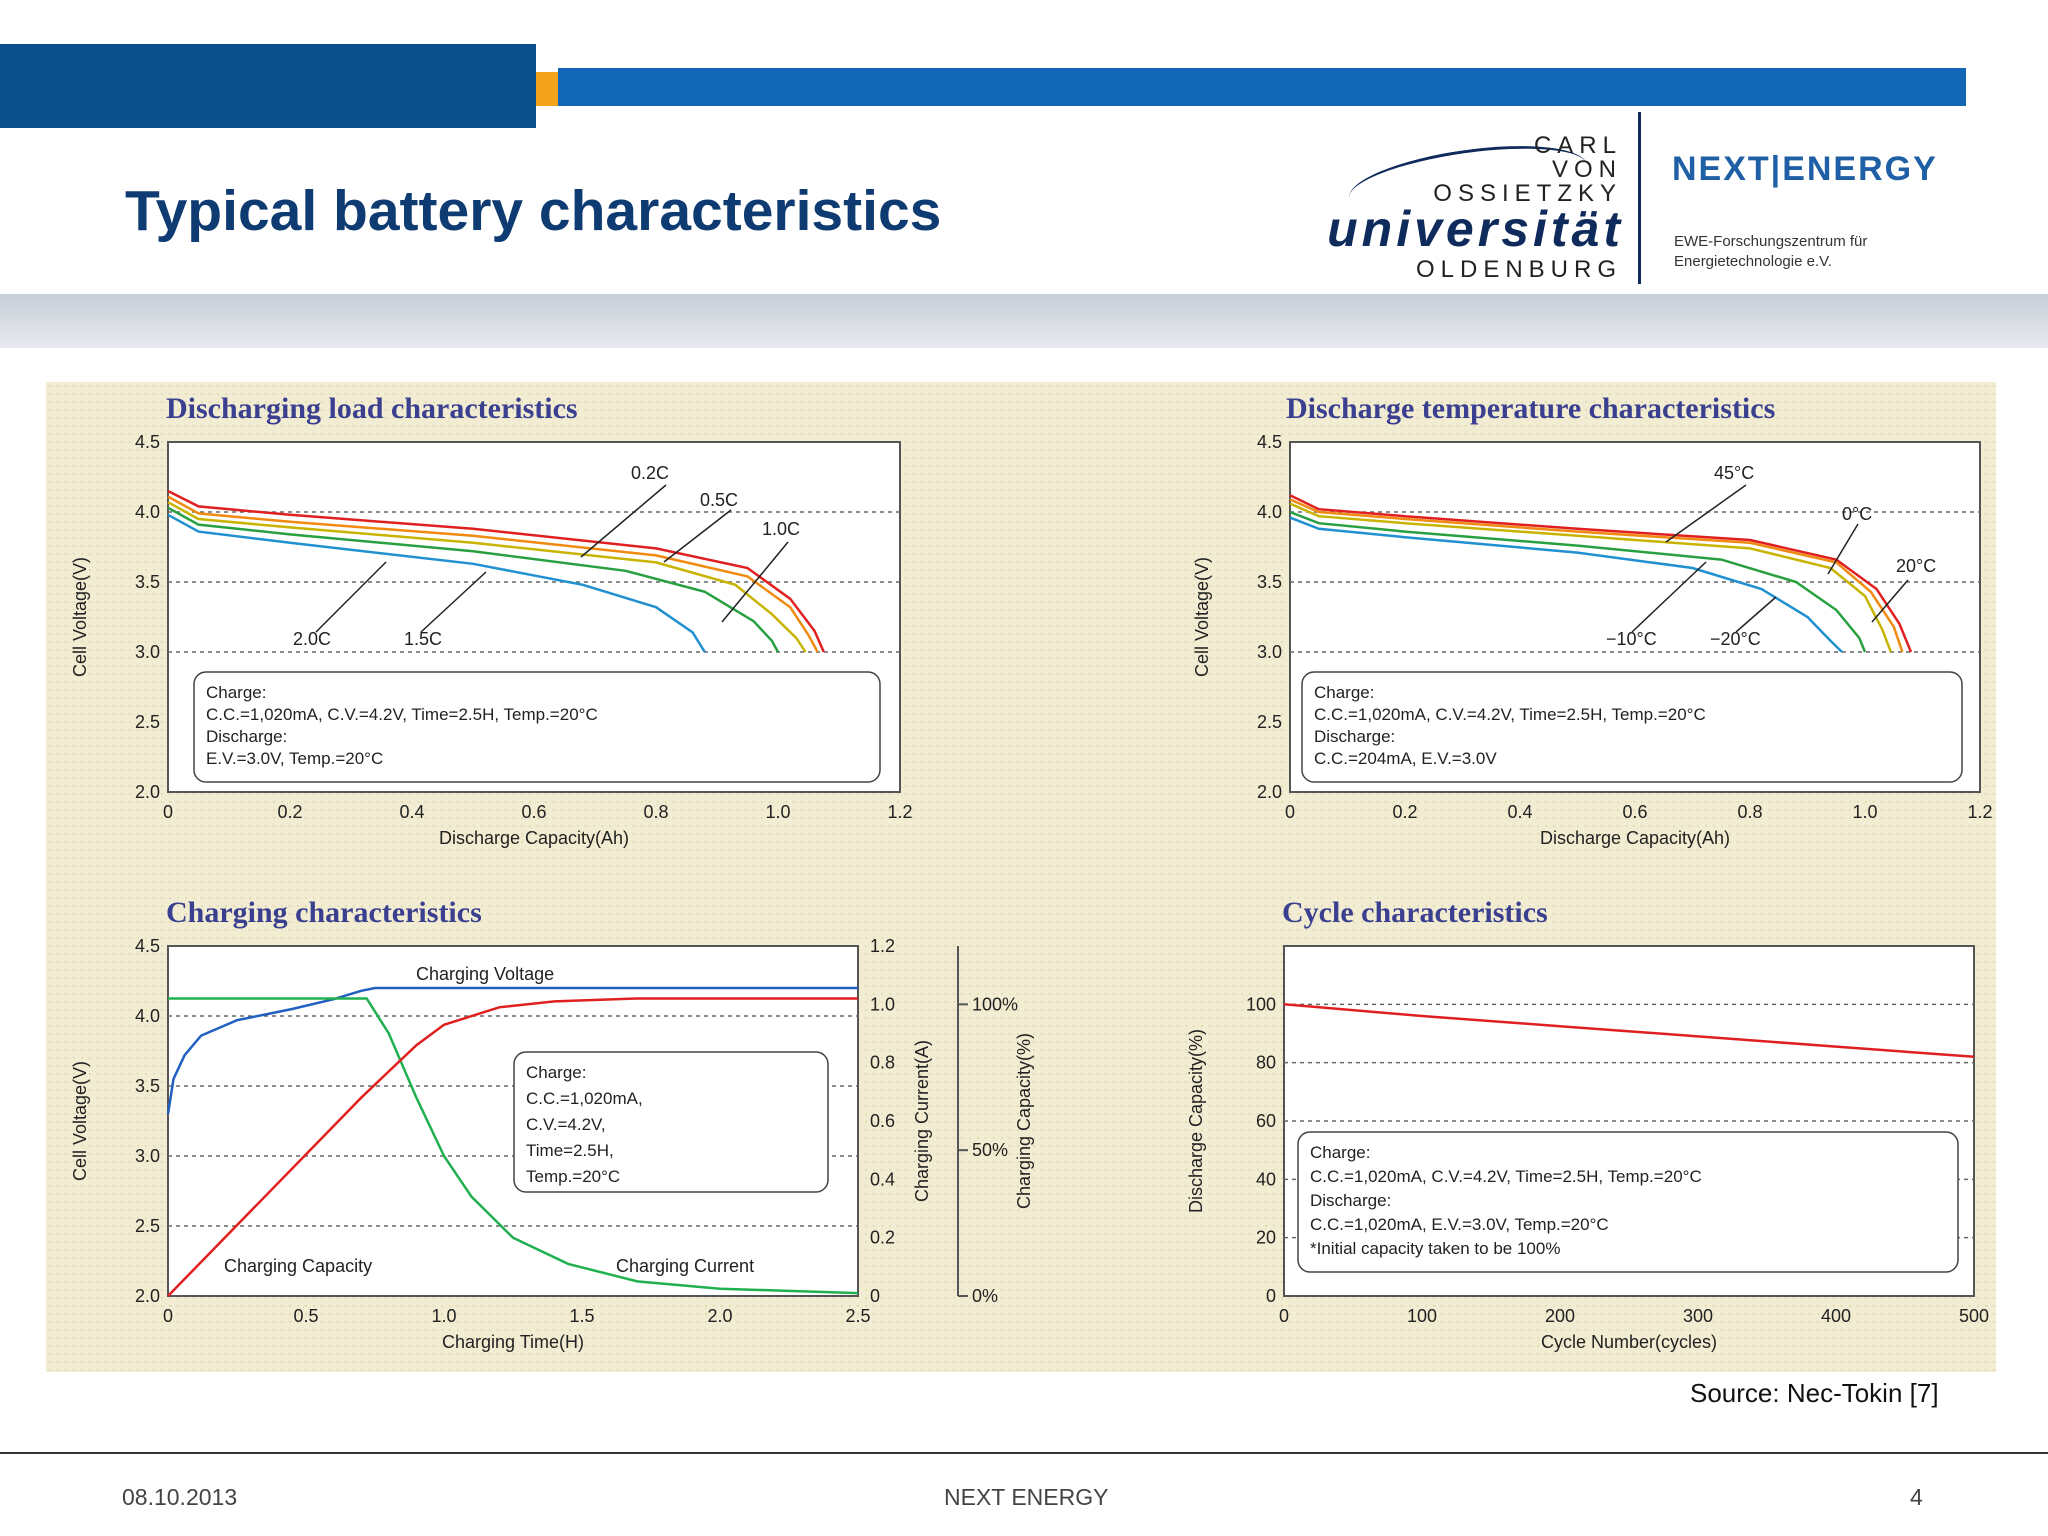 This screenshot has width=2048, height=1536. What do you see at coordinates (547, 89) in the screenshot?
I see `header-band-accent` at bounding box center [547, 89].